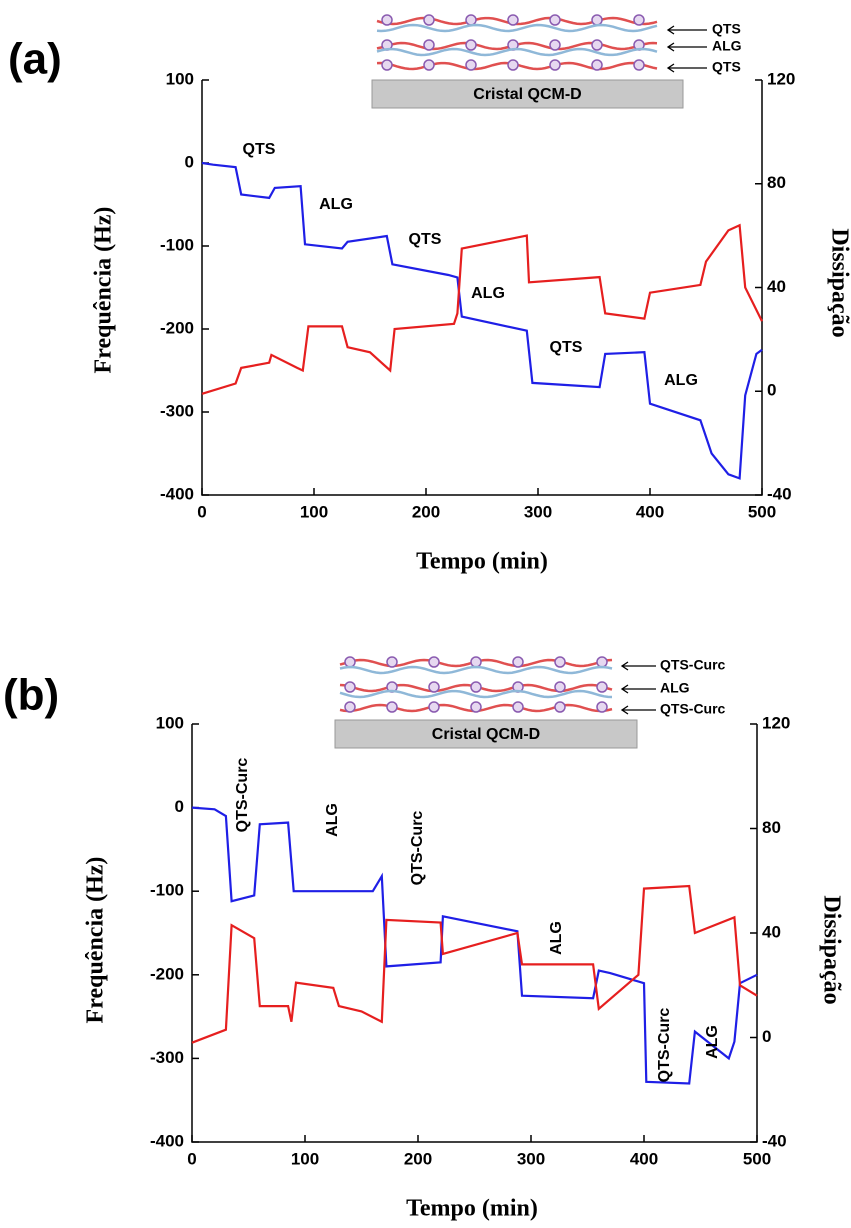  What do you see at coordinates (35, 59) in the screenshot?
I see `panel-label: (a)` at bounding box center [35, 59].